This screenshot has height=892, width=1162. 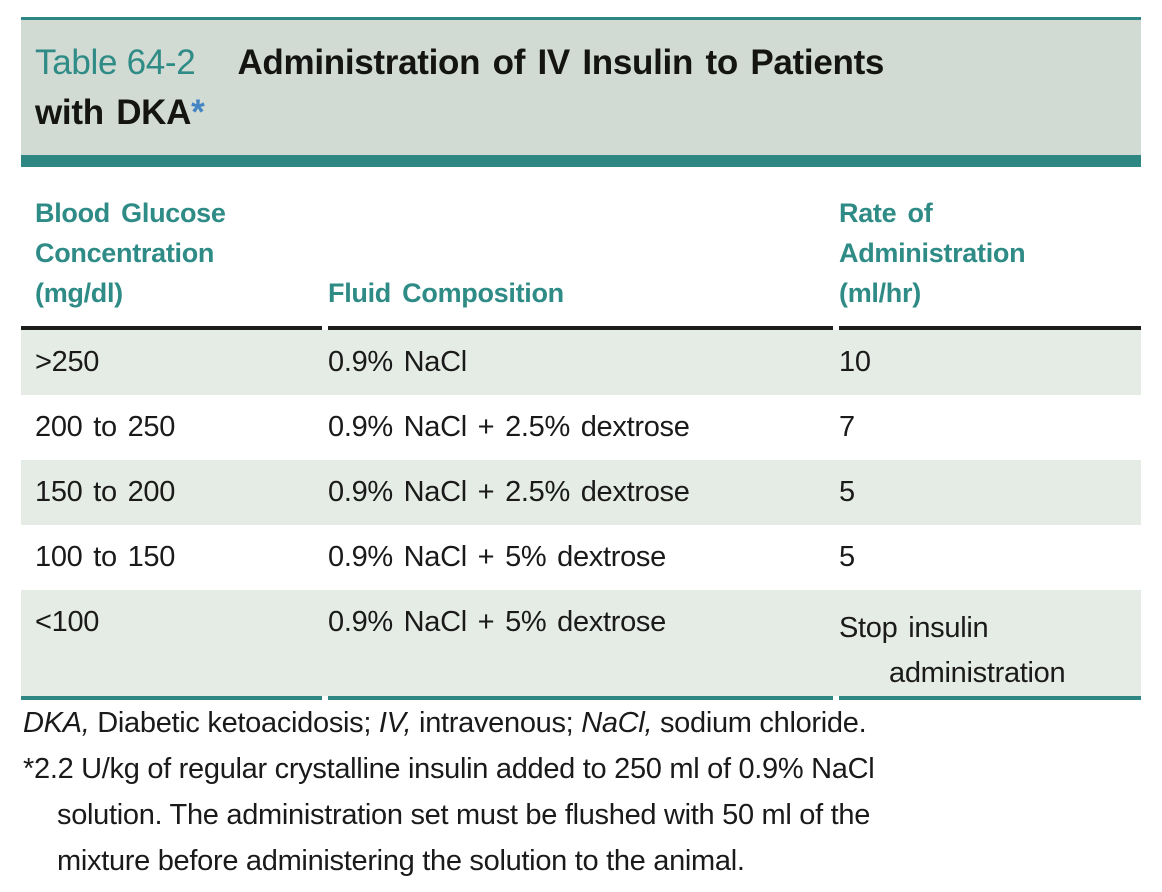 I want to click on header-rule, so click(x=581, y=328).